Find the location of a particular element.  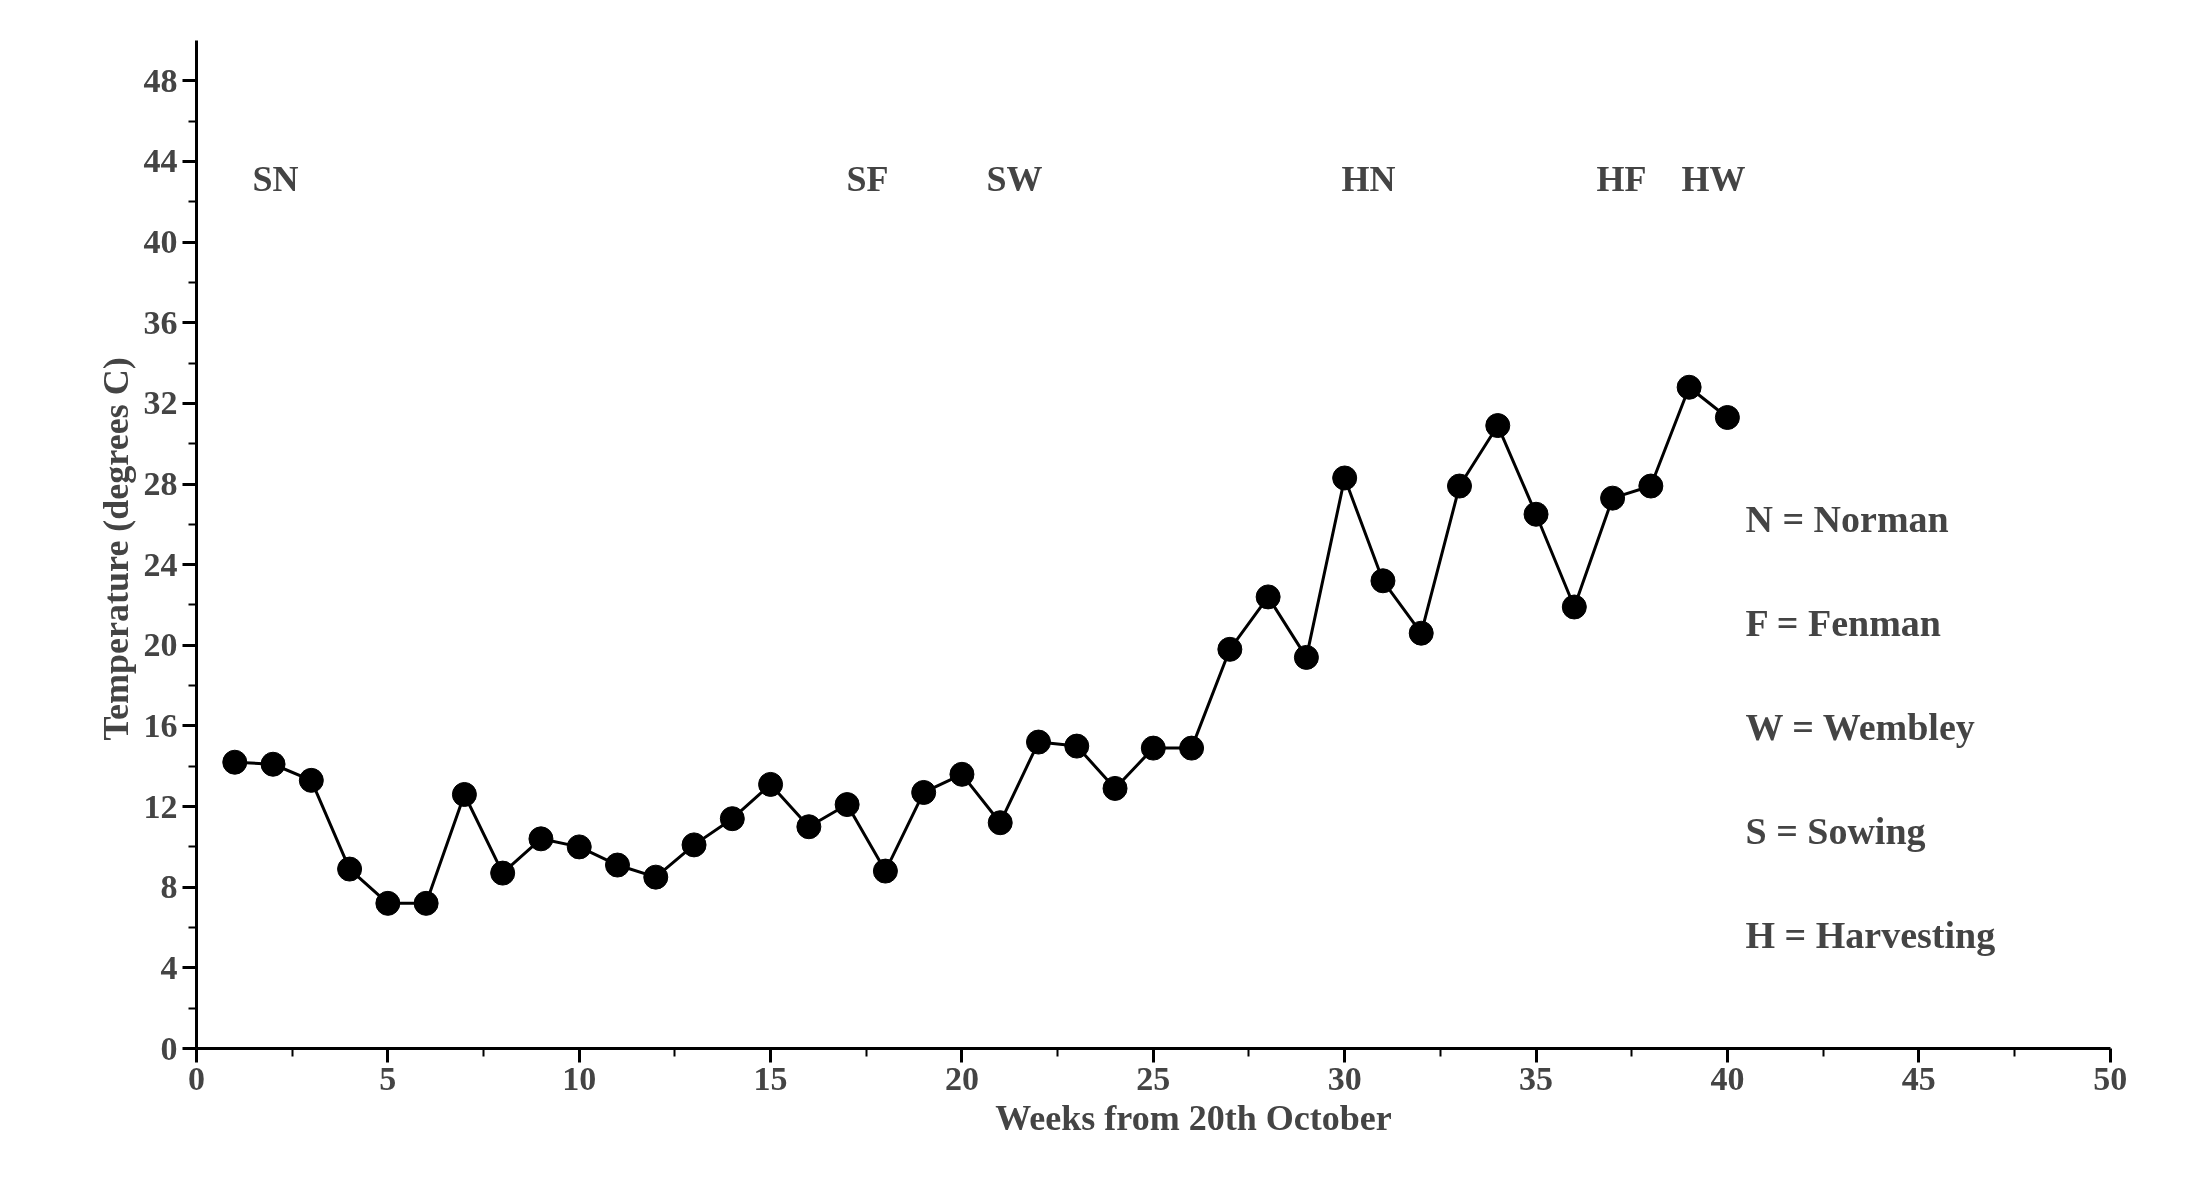

y-tick-label: 36 is located at coordinates (160, 322).